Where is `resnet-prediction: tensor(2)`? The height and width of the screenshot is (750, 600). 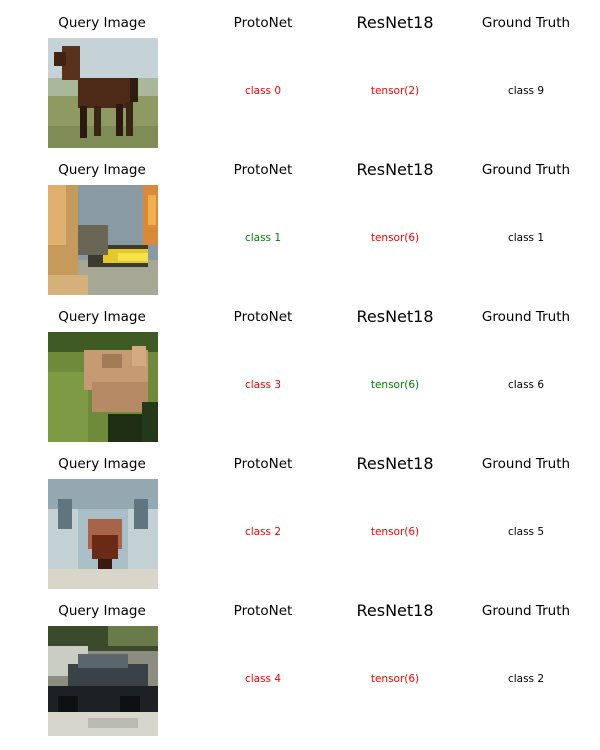
resnet-prediction: tensor(2) is located at coordinates (395, 91).